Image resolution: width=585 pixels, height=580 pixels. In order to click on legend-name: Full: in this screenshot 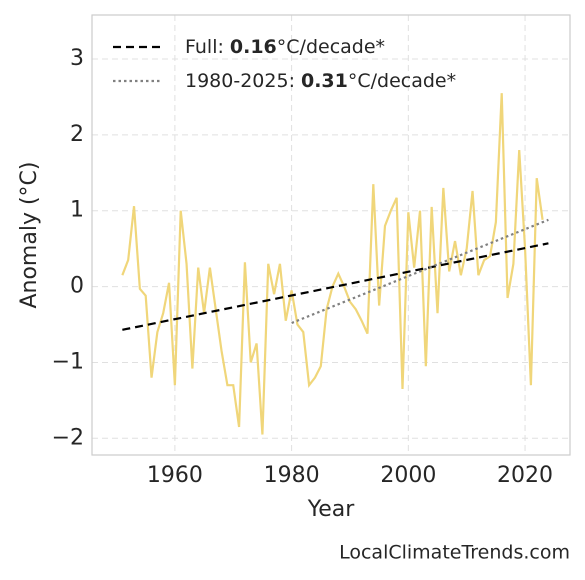, I will do `click(204, 47)`.